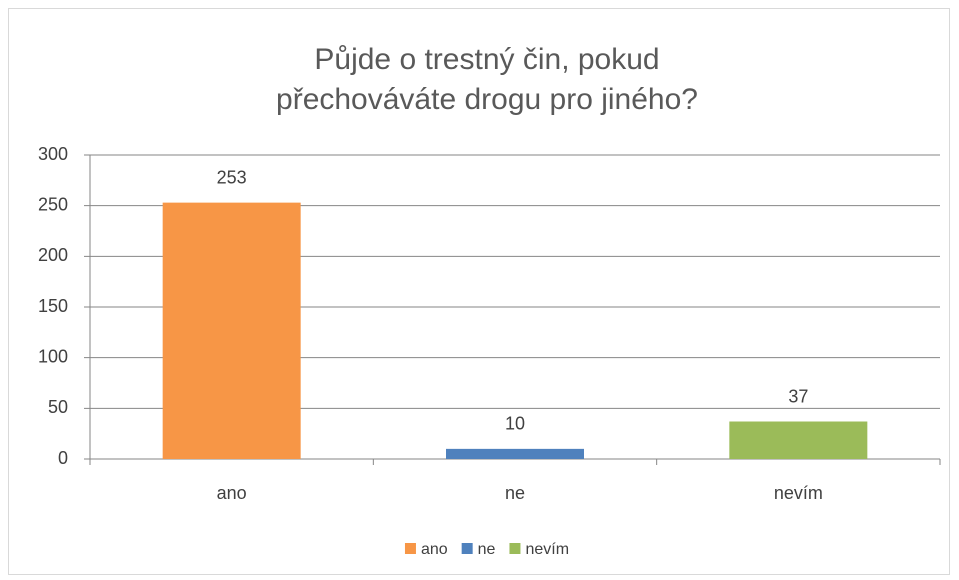  What do you see at coordinates (58, 407) in the screenshot?
I see `y-tick-label: 50` at bounding box center [58, 407].